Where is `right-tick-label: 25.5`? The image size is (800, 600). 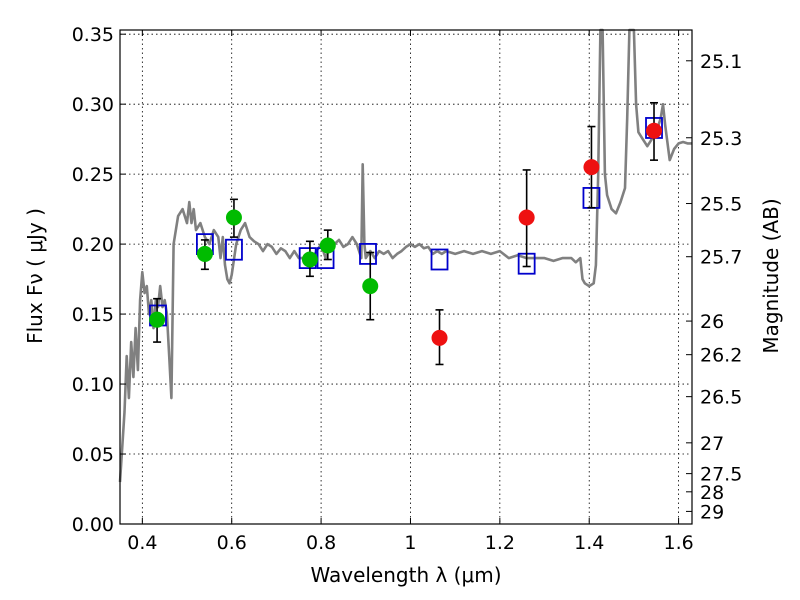 right-tick-label: 25.5 is located at coordinates (721, 205).